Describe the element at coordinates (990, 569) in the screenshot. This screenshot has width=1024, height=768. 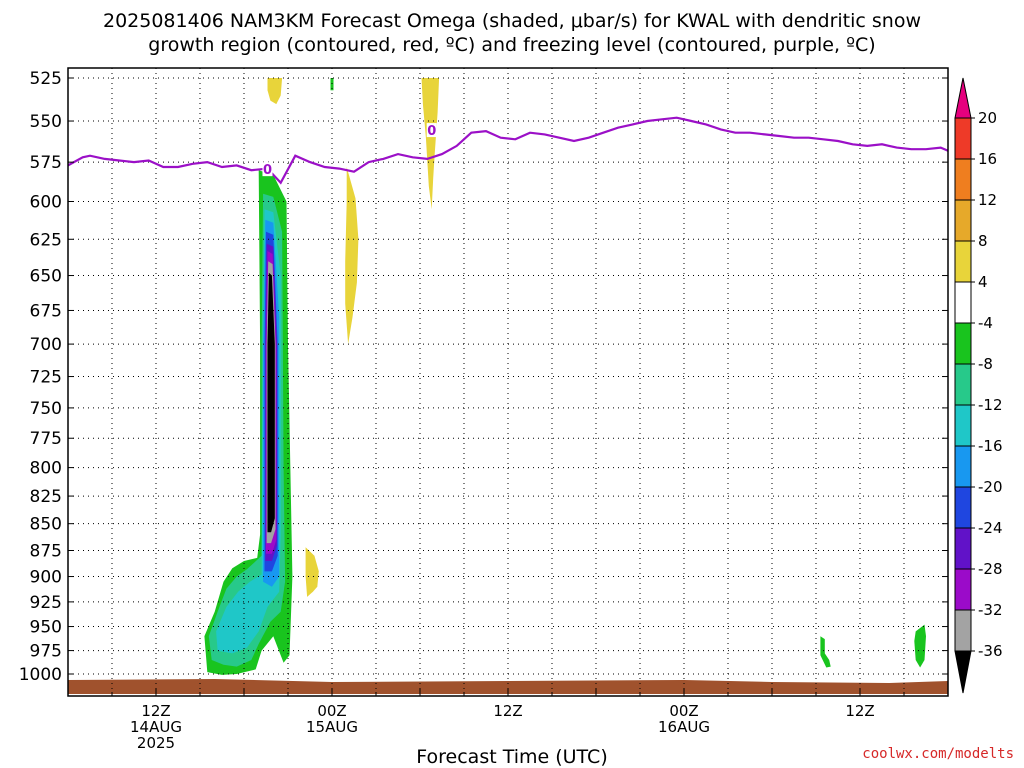
I see `colorbar-label: -28` at that location.